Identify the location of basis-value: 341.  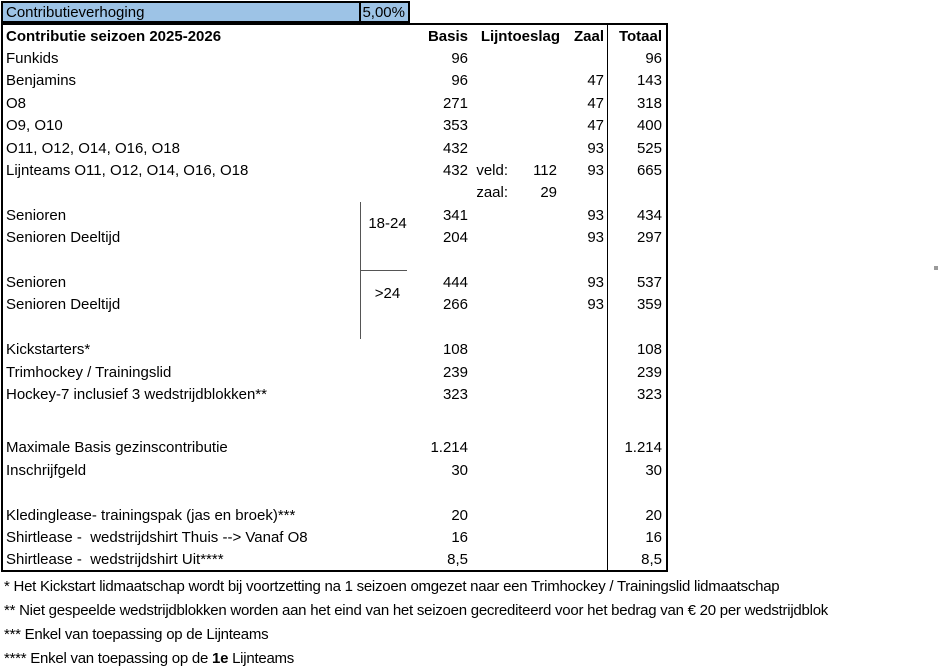
(455, 215).